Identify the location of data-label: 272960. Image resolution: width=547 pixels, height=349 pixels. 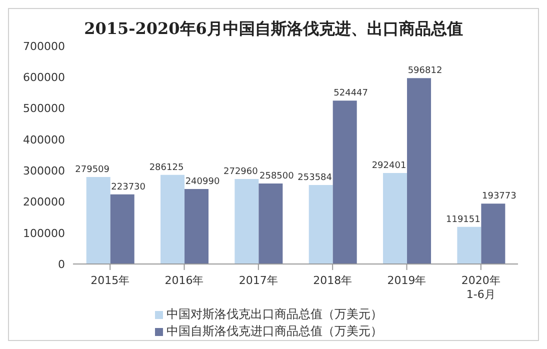
(241, 171).